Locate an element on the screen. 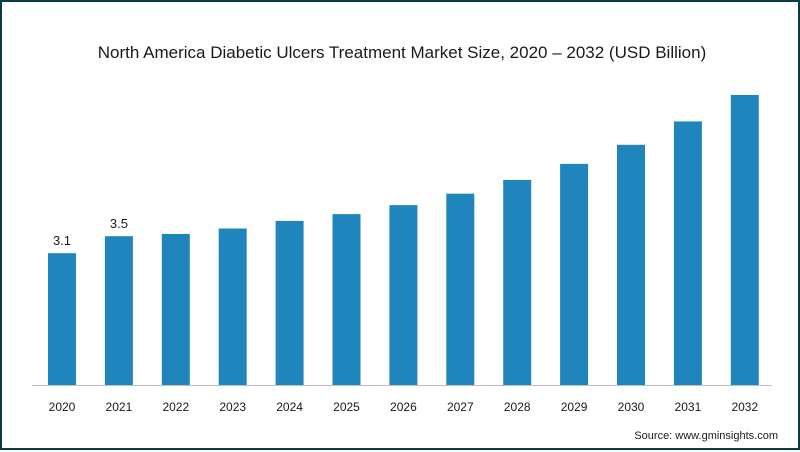 The width and height of the screenshot is (800, 452). bar-2022 is located at coordinates (175, 309).